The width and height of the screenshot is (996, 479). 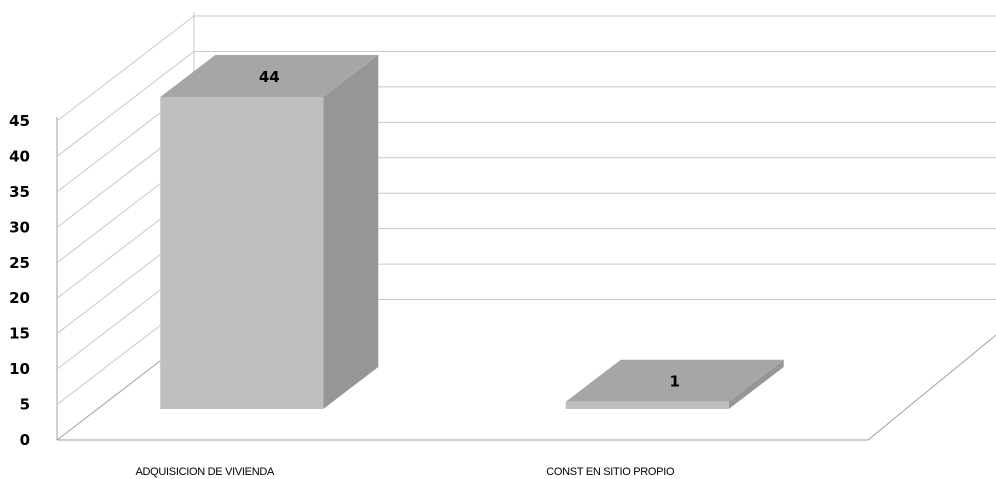 What do you see at coordinates (19, 156) in the screenshot?
I see `y-tick-label: 40` at bounding box center [19, 156].